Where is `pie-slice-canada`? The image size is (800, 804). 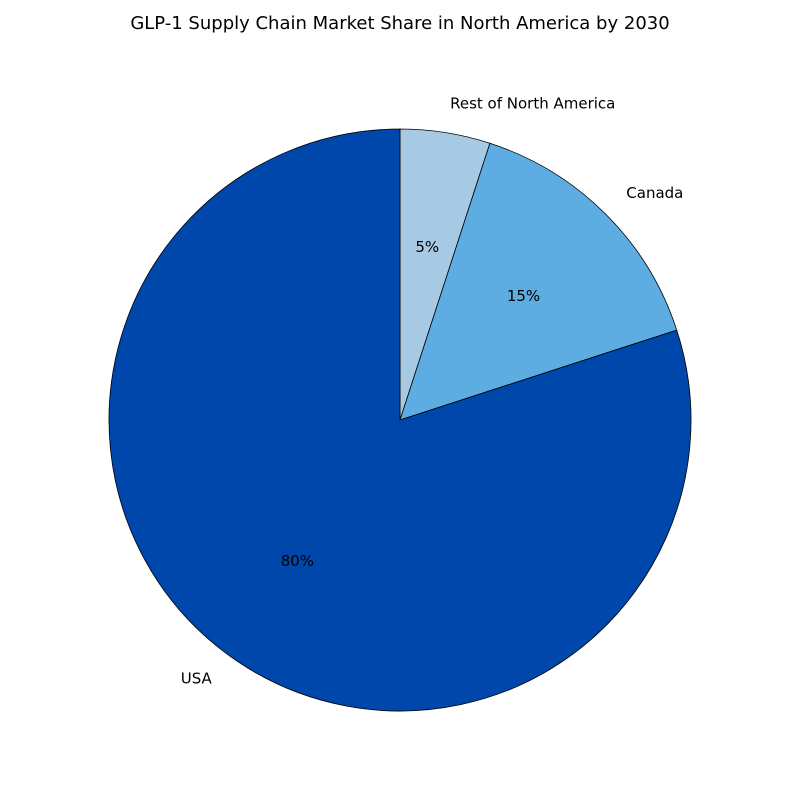
pie-slice-canada is located at coordinates (538, 281).